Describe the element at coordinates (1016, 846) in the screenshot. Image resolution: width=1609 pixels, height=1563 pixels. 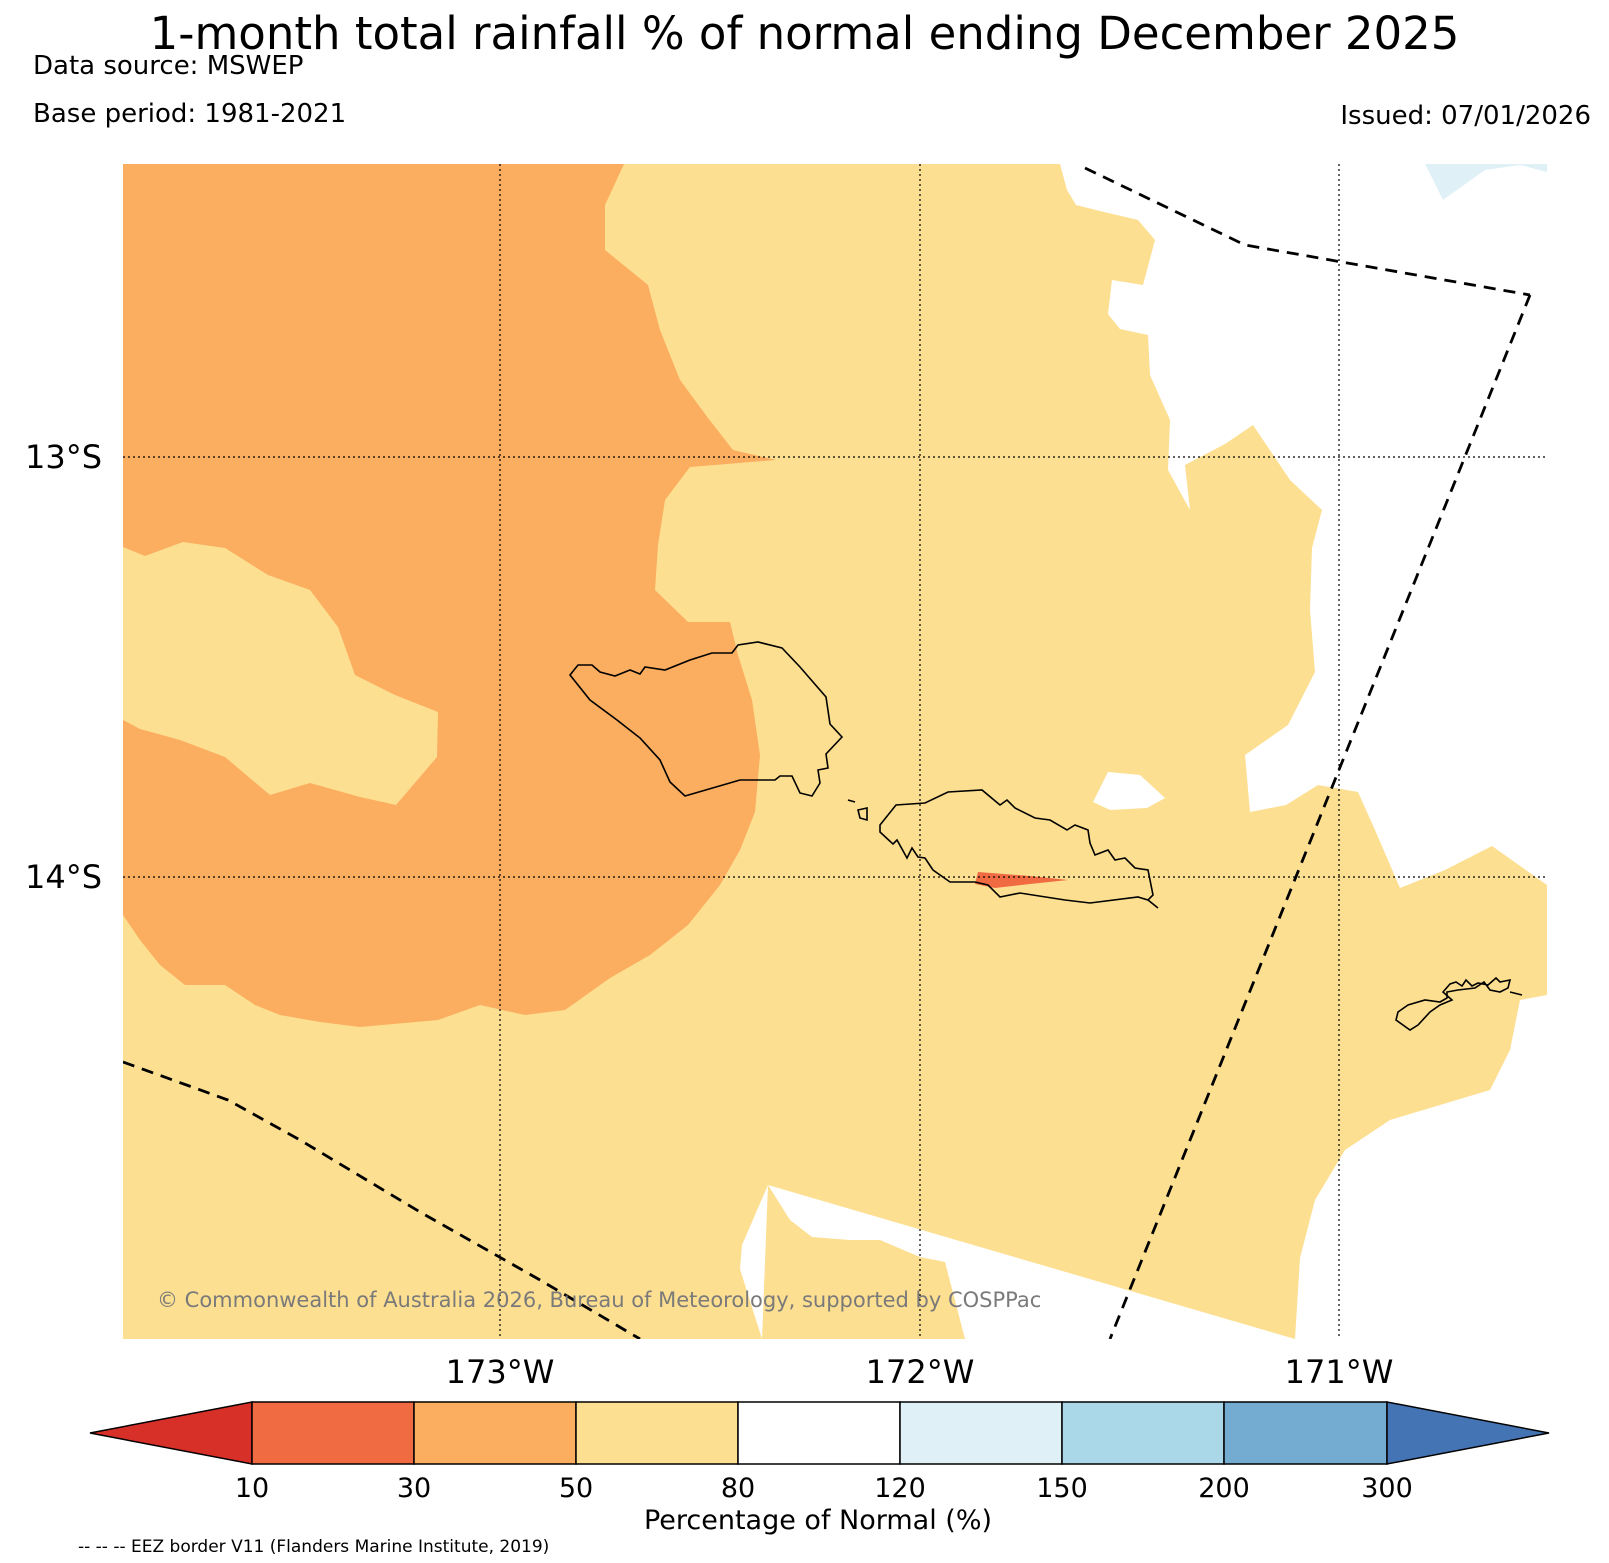
I see `coastline-upolu` at that location.